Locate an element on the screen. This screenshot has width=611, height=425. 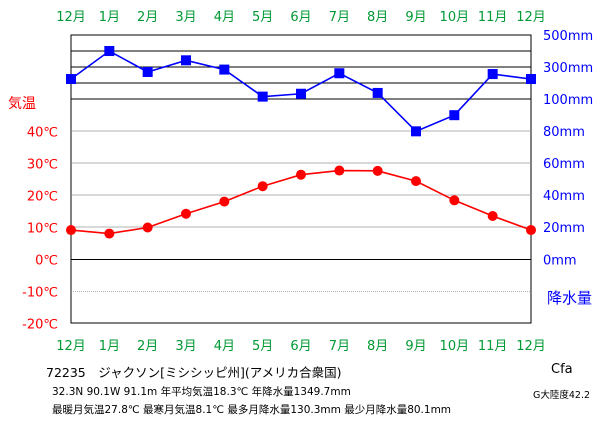
month-label-bottom: 5月 is located at coordinates (262, 346).